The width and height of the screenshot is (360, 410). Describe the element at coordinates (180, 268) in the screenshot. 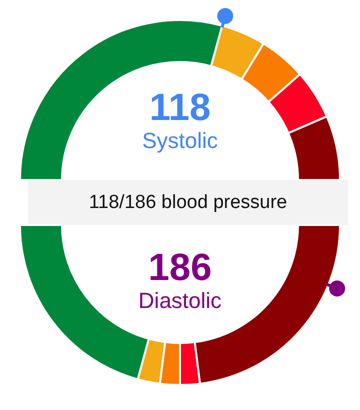

I see `text: 186` at that location.